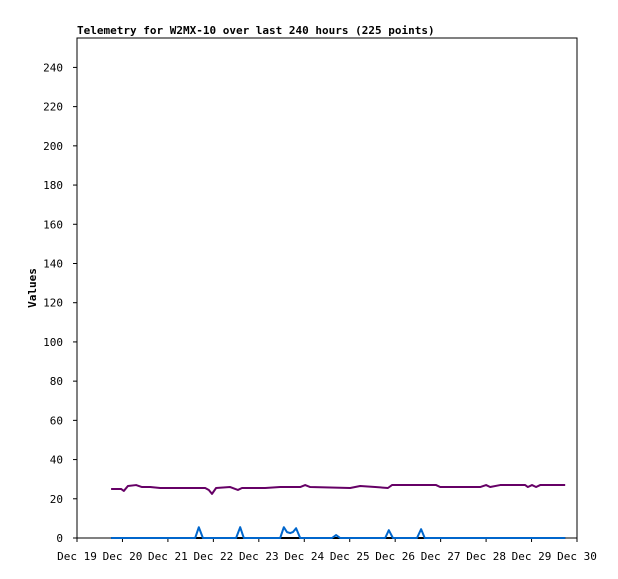  Describe the element at coordinates (441, 556) in the screenshot. I see `x-tick-label: Dec 27` at that location.